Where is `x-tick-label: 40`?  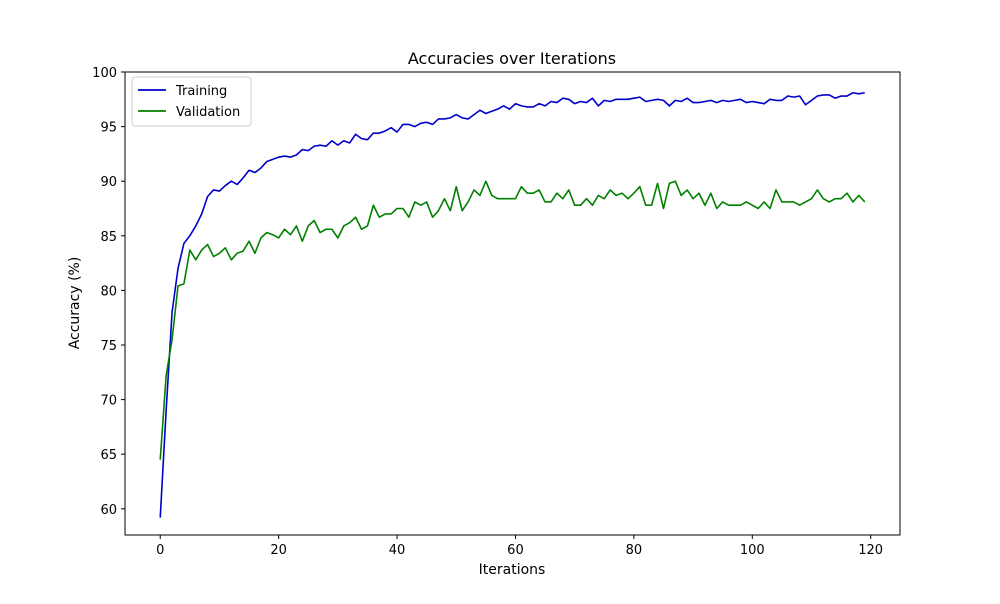 x-tick-label: 40 is located at coordinates (397, 550).